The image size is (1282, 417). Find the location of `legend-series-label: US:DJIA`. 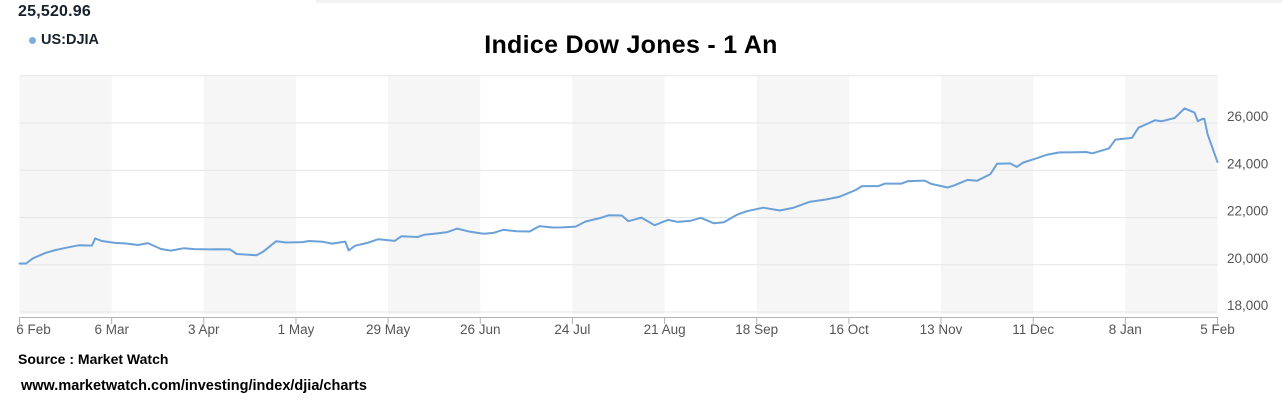

legend-series-label: US:DJIA is located at coordinates (70, 40).